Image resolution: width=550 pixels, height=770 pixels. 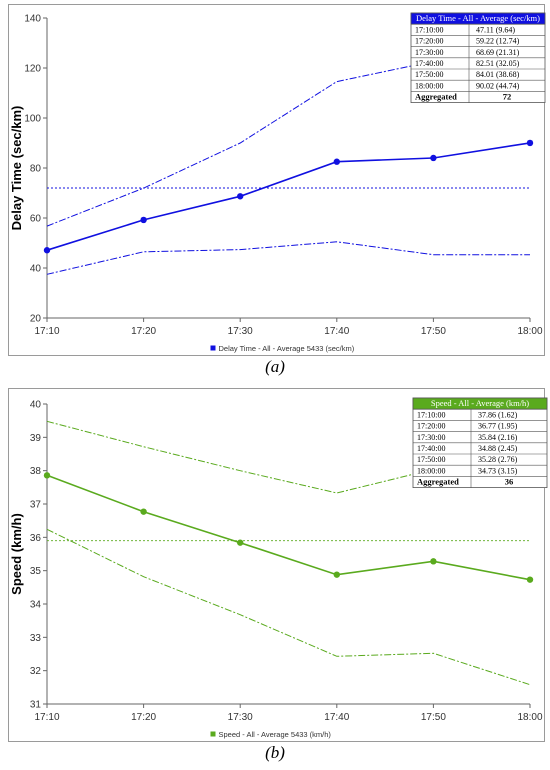 I want to click on y-tick-label: 36, so click(x=36, y=538).